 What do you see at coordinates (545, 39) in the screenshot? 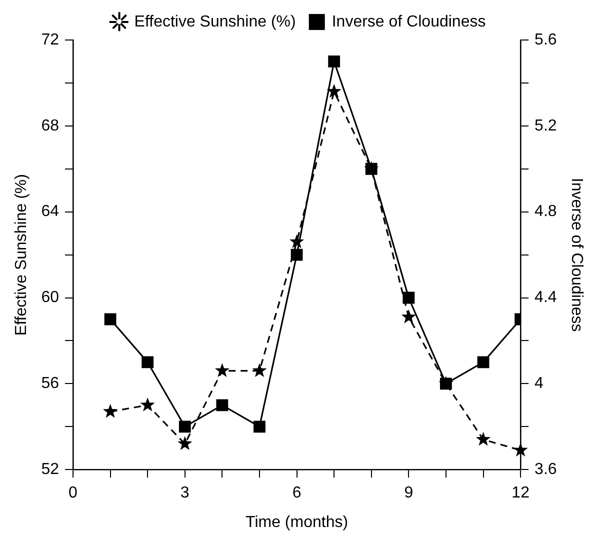
I see `y2-tick-label: 5.6` at bounding box center [545, 39].